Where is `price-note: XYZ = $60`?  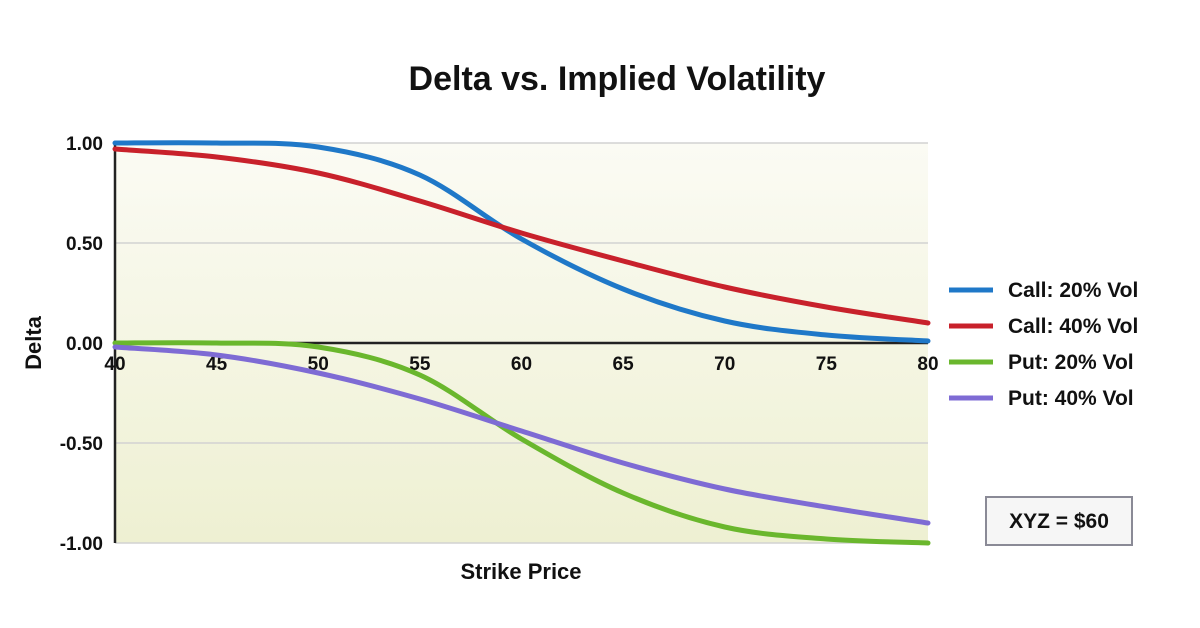 price-note: XYZ = $60 is located at coordinates (1059, 521).